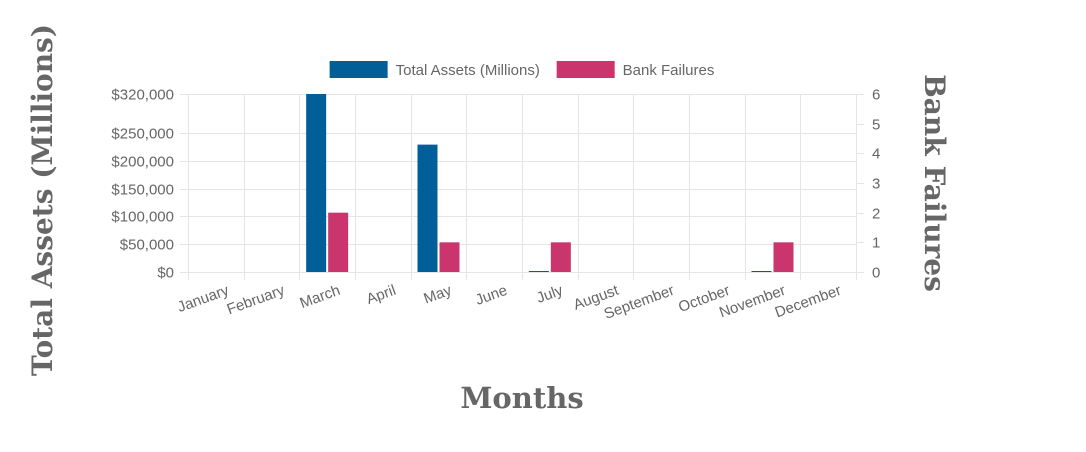 The image size is (1086, 452). What do you see at coordinates (538, 271) in the screenshot?
I see `bar-total-assets-july` at bounding box center [538, 271].